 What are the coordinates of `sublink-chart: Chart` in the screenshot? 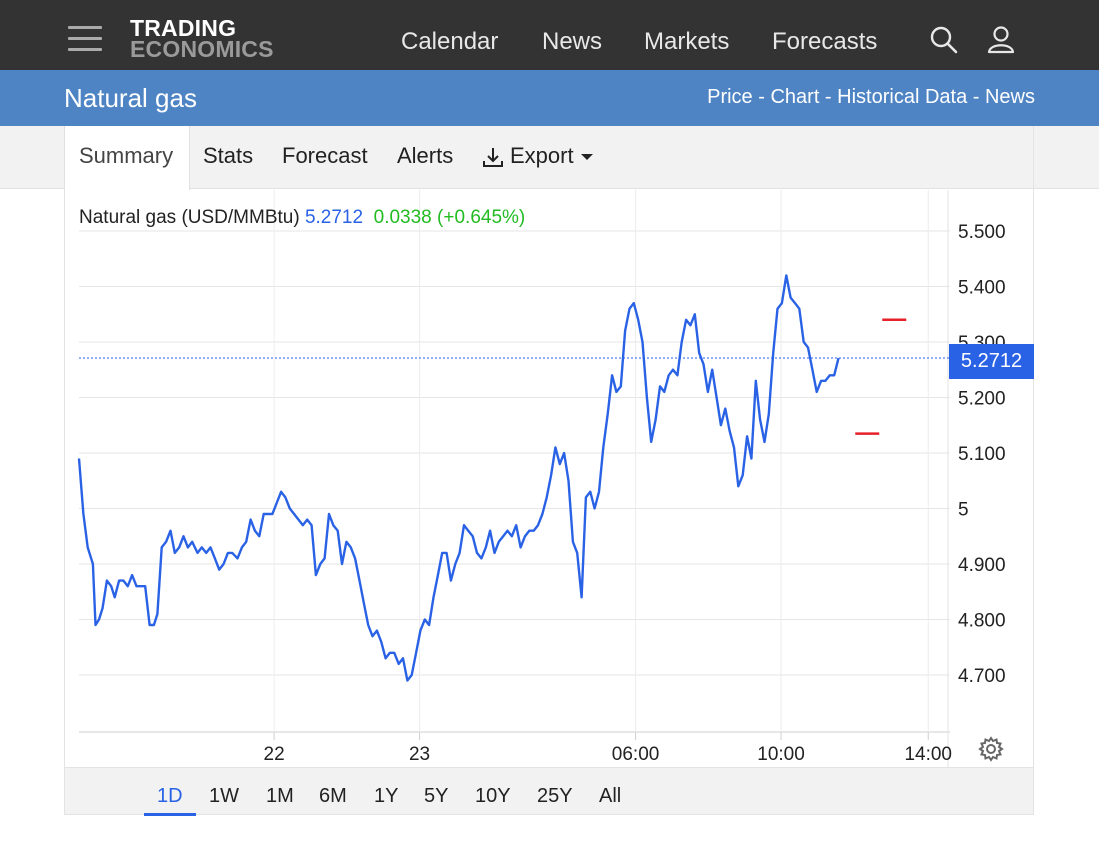 It's located at (795, 97).